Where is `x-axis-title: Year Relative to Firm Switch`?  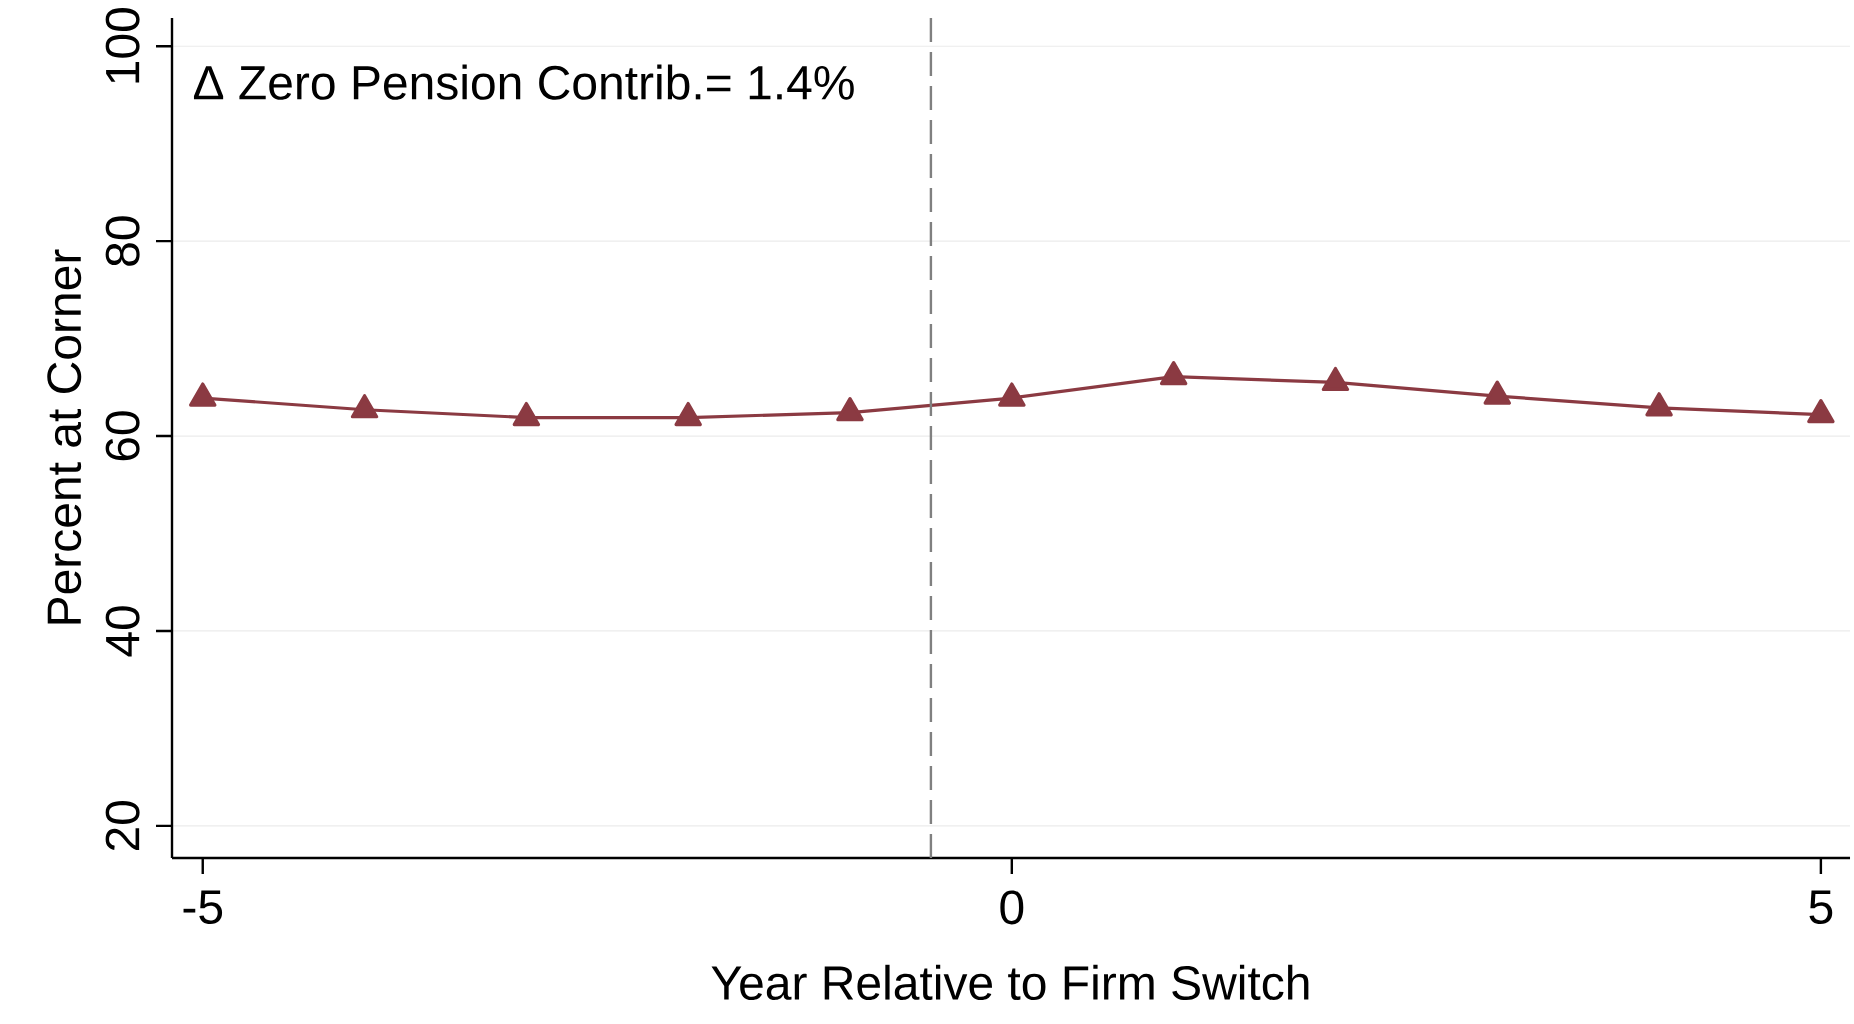 x-axis-title: Year Relative to Firm Switch is located at coordinates (1010, 982).